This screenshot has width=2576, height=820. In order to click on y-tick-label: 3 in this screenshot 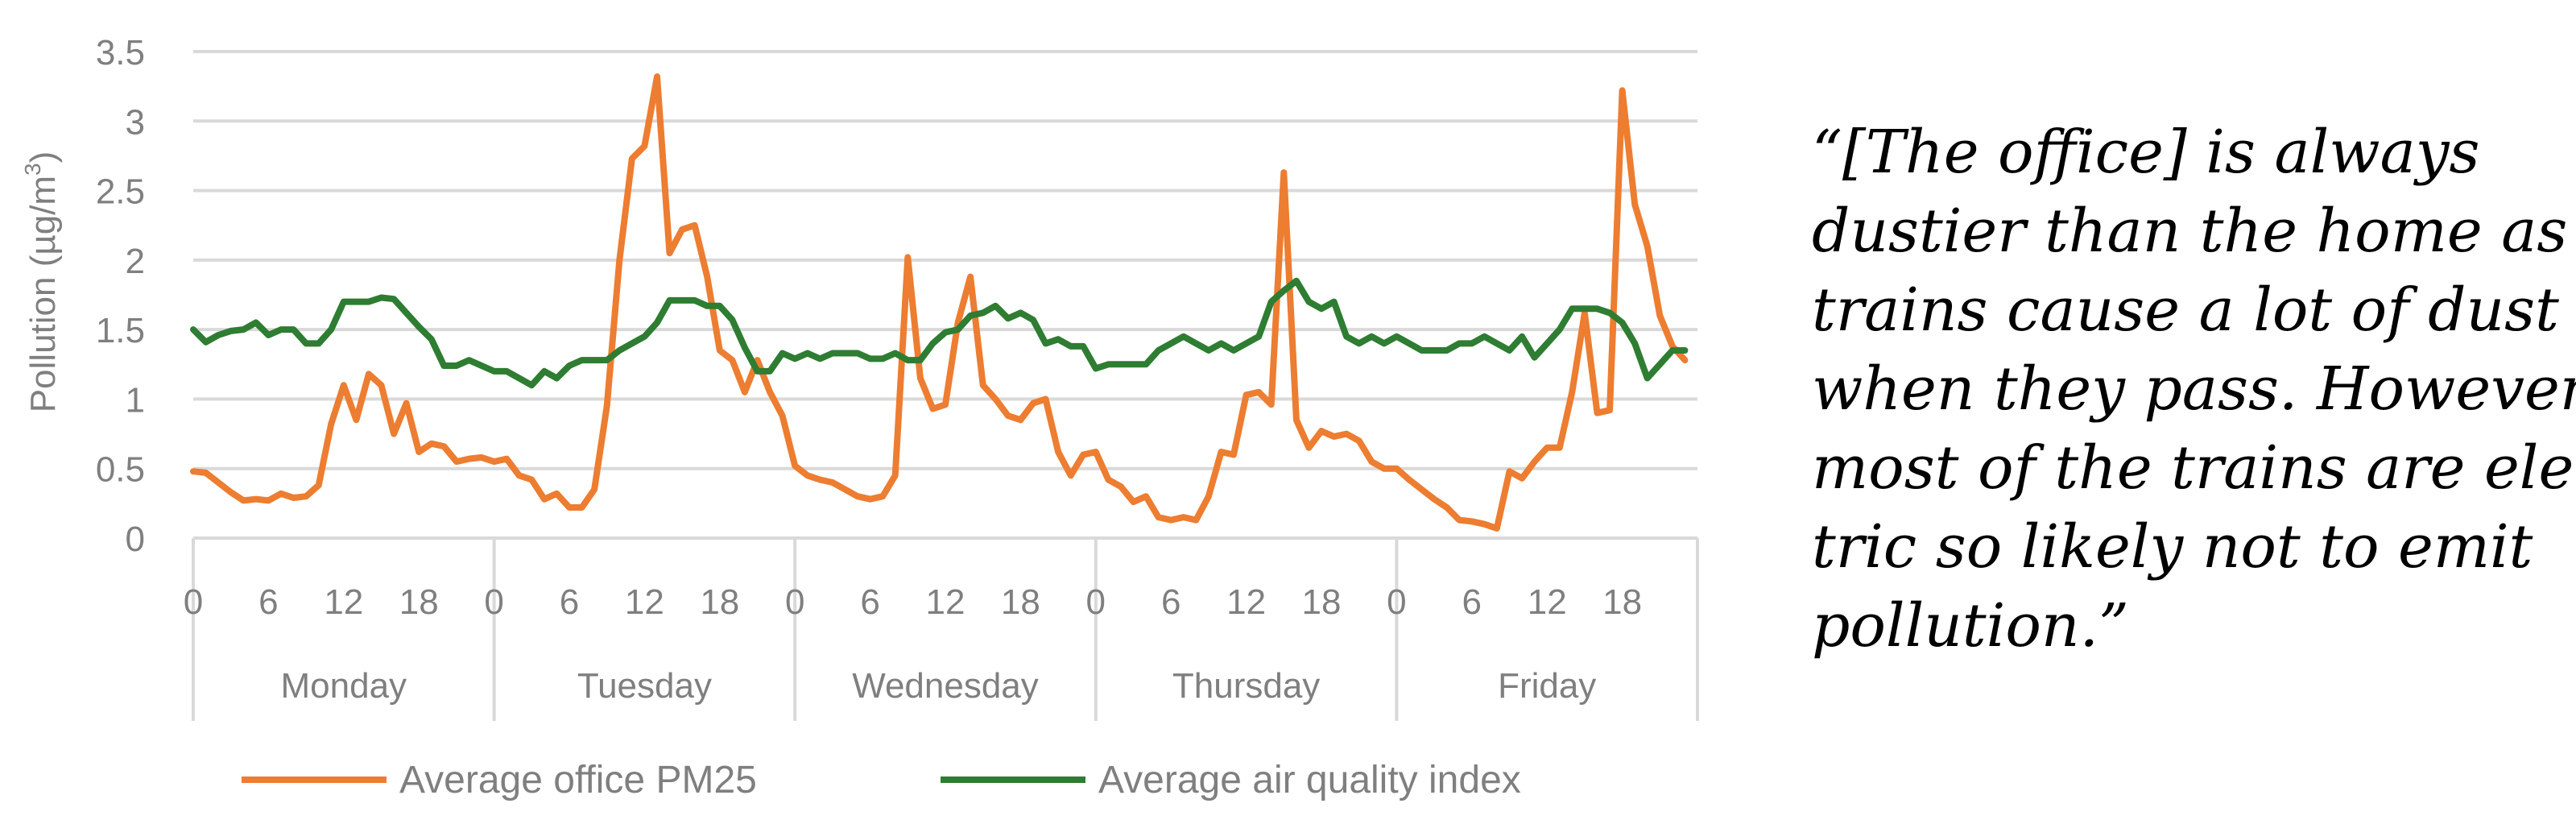, I will do `click(136, 122)`.